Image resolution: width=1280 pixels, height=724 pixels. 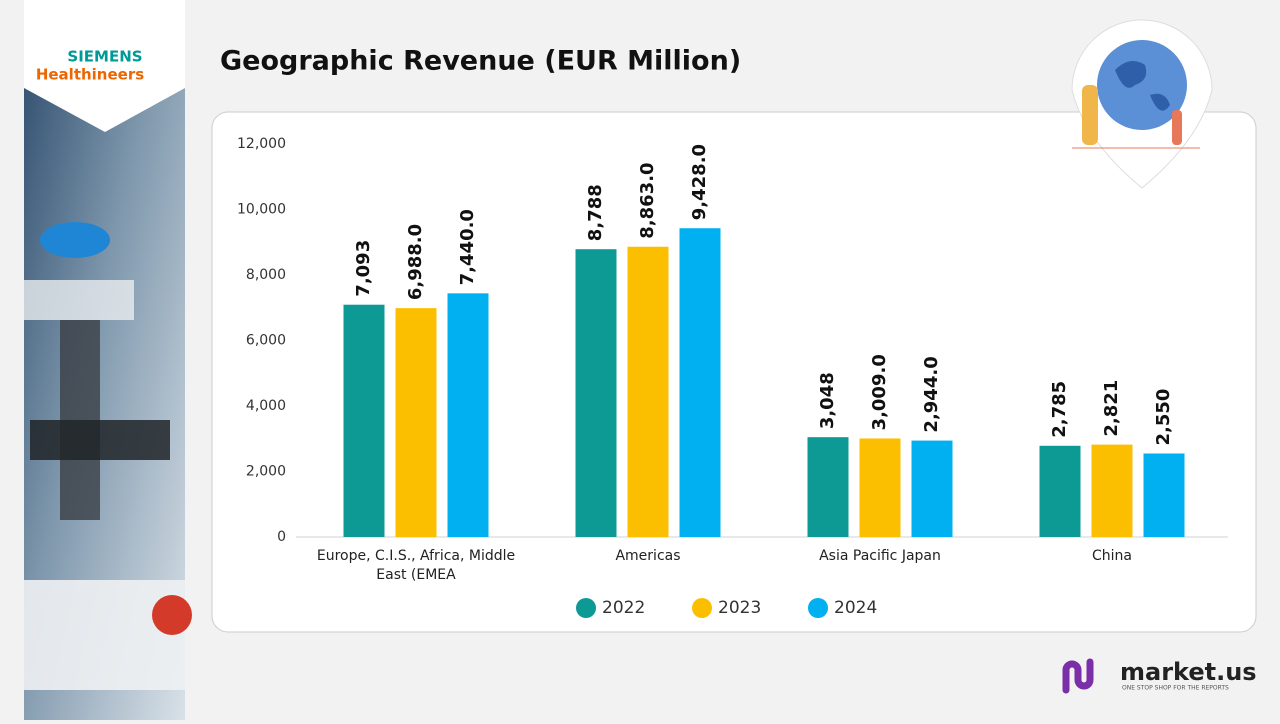 What do you see at coordinates (931, 394) in the screenshot?
I see `value-label: 2,944.0` at bounding box center [931, 394].